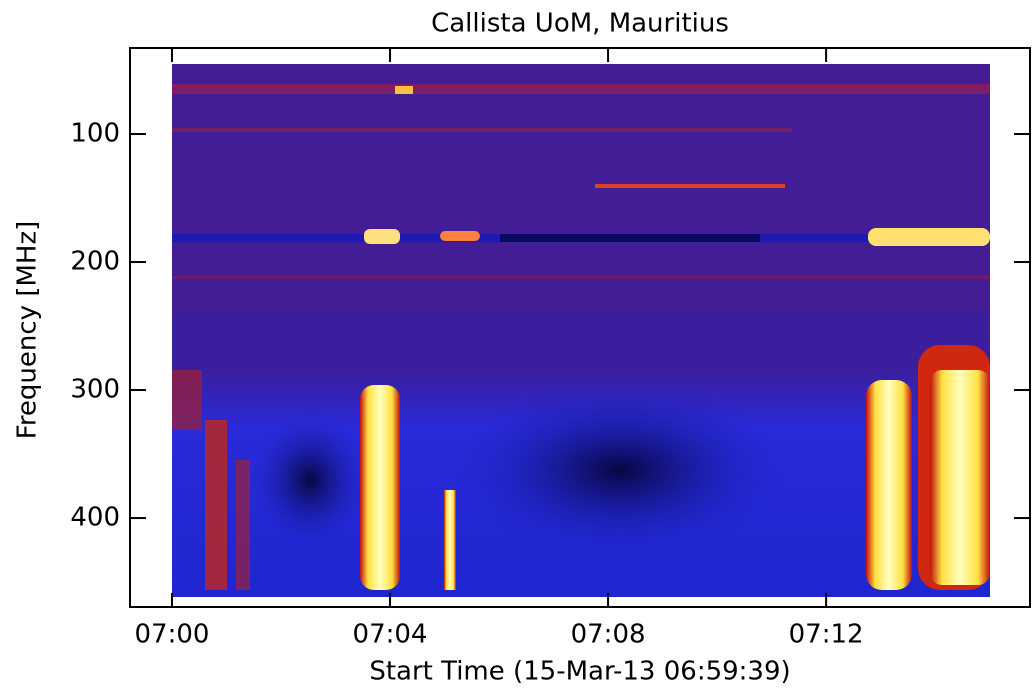  What do you see at coordinates (580, 24) in the screenshot?
I see `chart-title: Callista UoM, Mauritius` at bounding box center [580, 24].